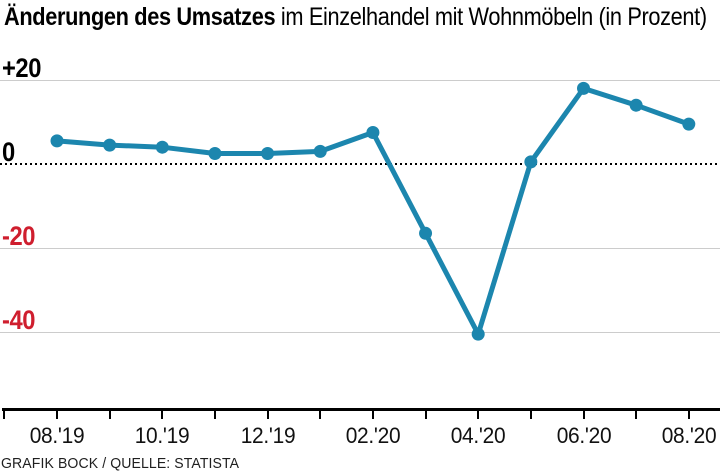 The height and width of the screenshot is (476, 720). Describe the element at coordinates (140, 17) in the screenshot. I see `chart-title-bold: Änderungen des Umsatzes` at that location.